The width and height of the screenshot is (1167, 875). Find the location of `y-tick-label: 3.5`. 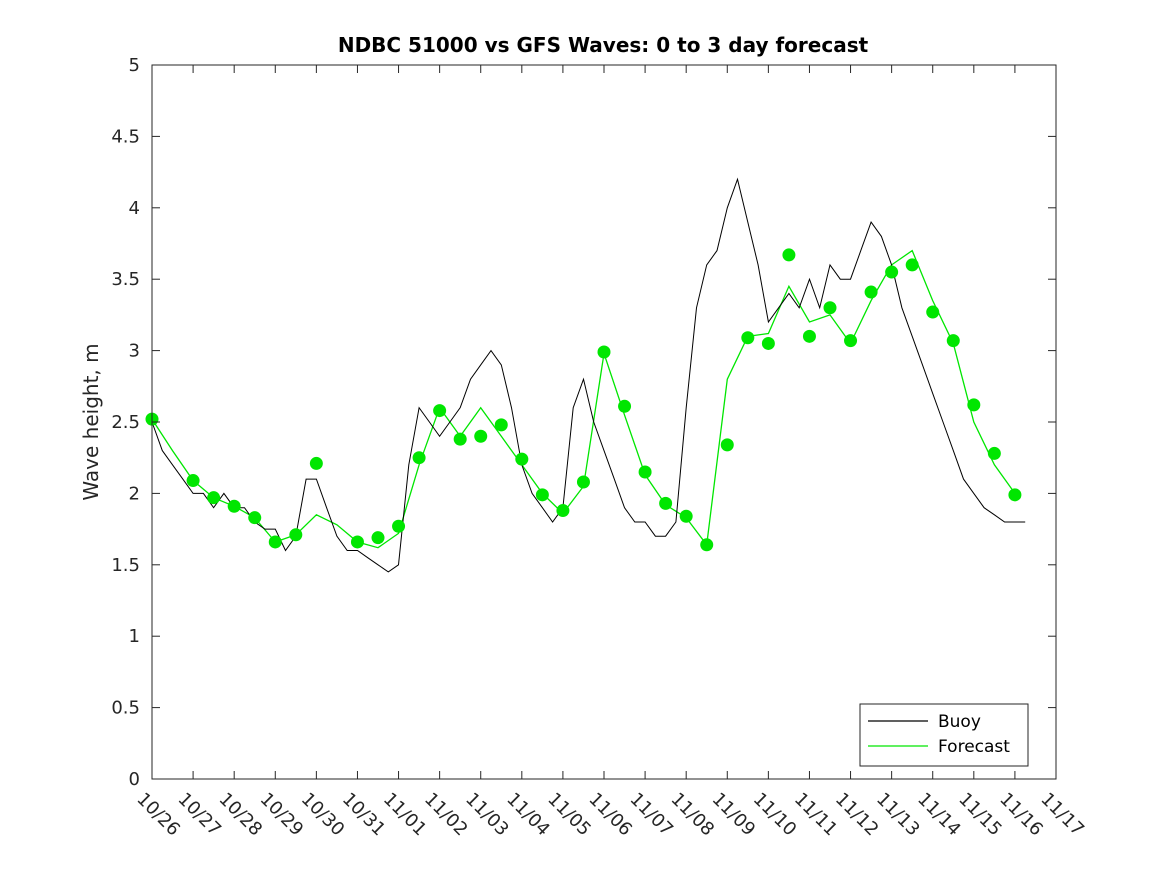

y-tick-label: 3.5 is located at coordinates (125, 279).